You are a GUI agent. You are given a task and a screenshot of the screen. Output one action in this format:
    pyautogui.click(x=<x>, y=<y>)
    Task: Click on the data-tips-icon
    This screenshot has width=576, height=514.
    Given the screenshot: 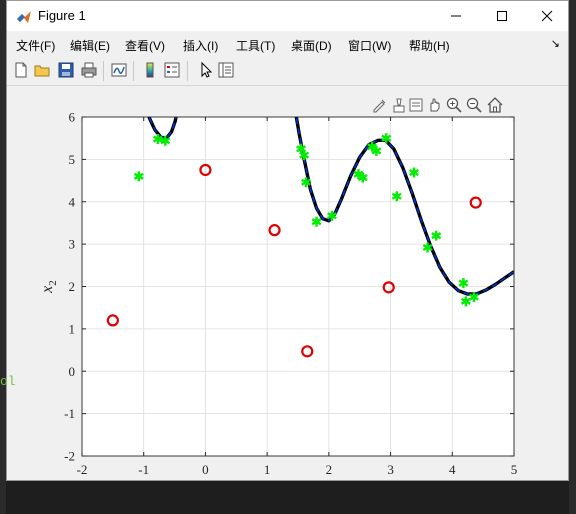 What is the action you would take?
    pyautogui.click(x=399, y=105)
    